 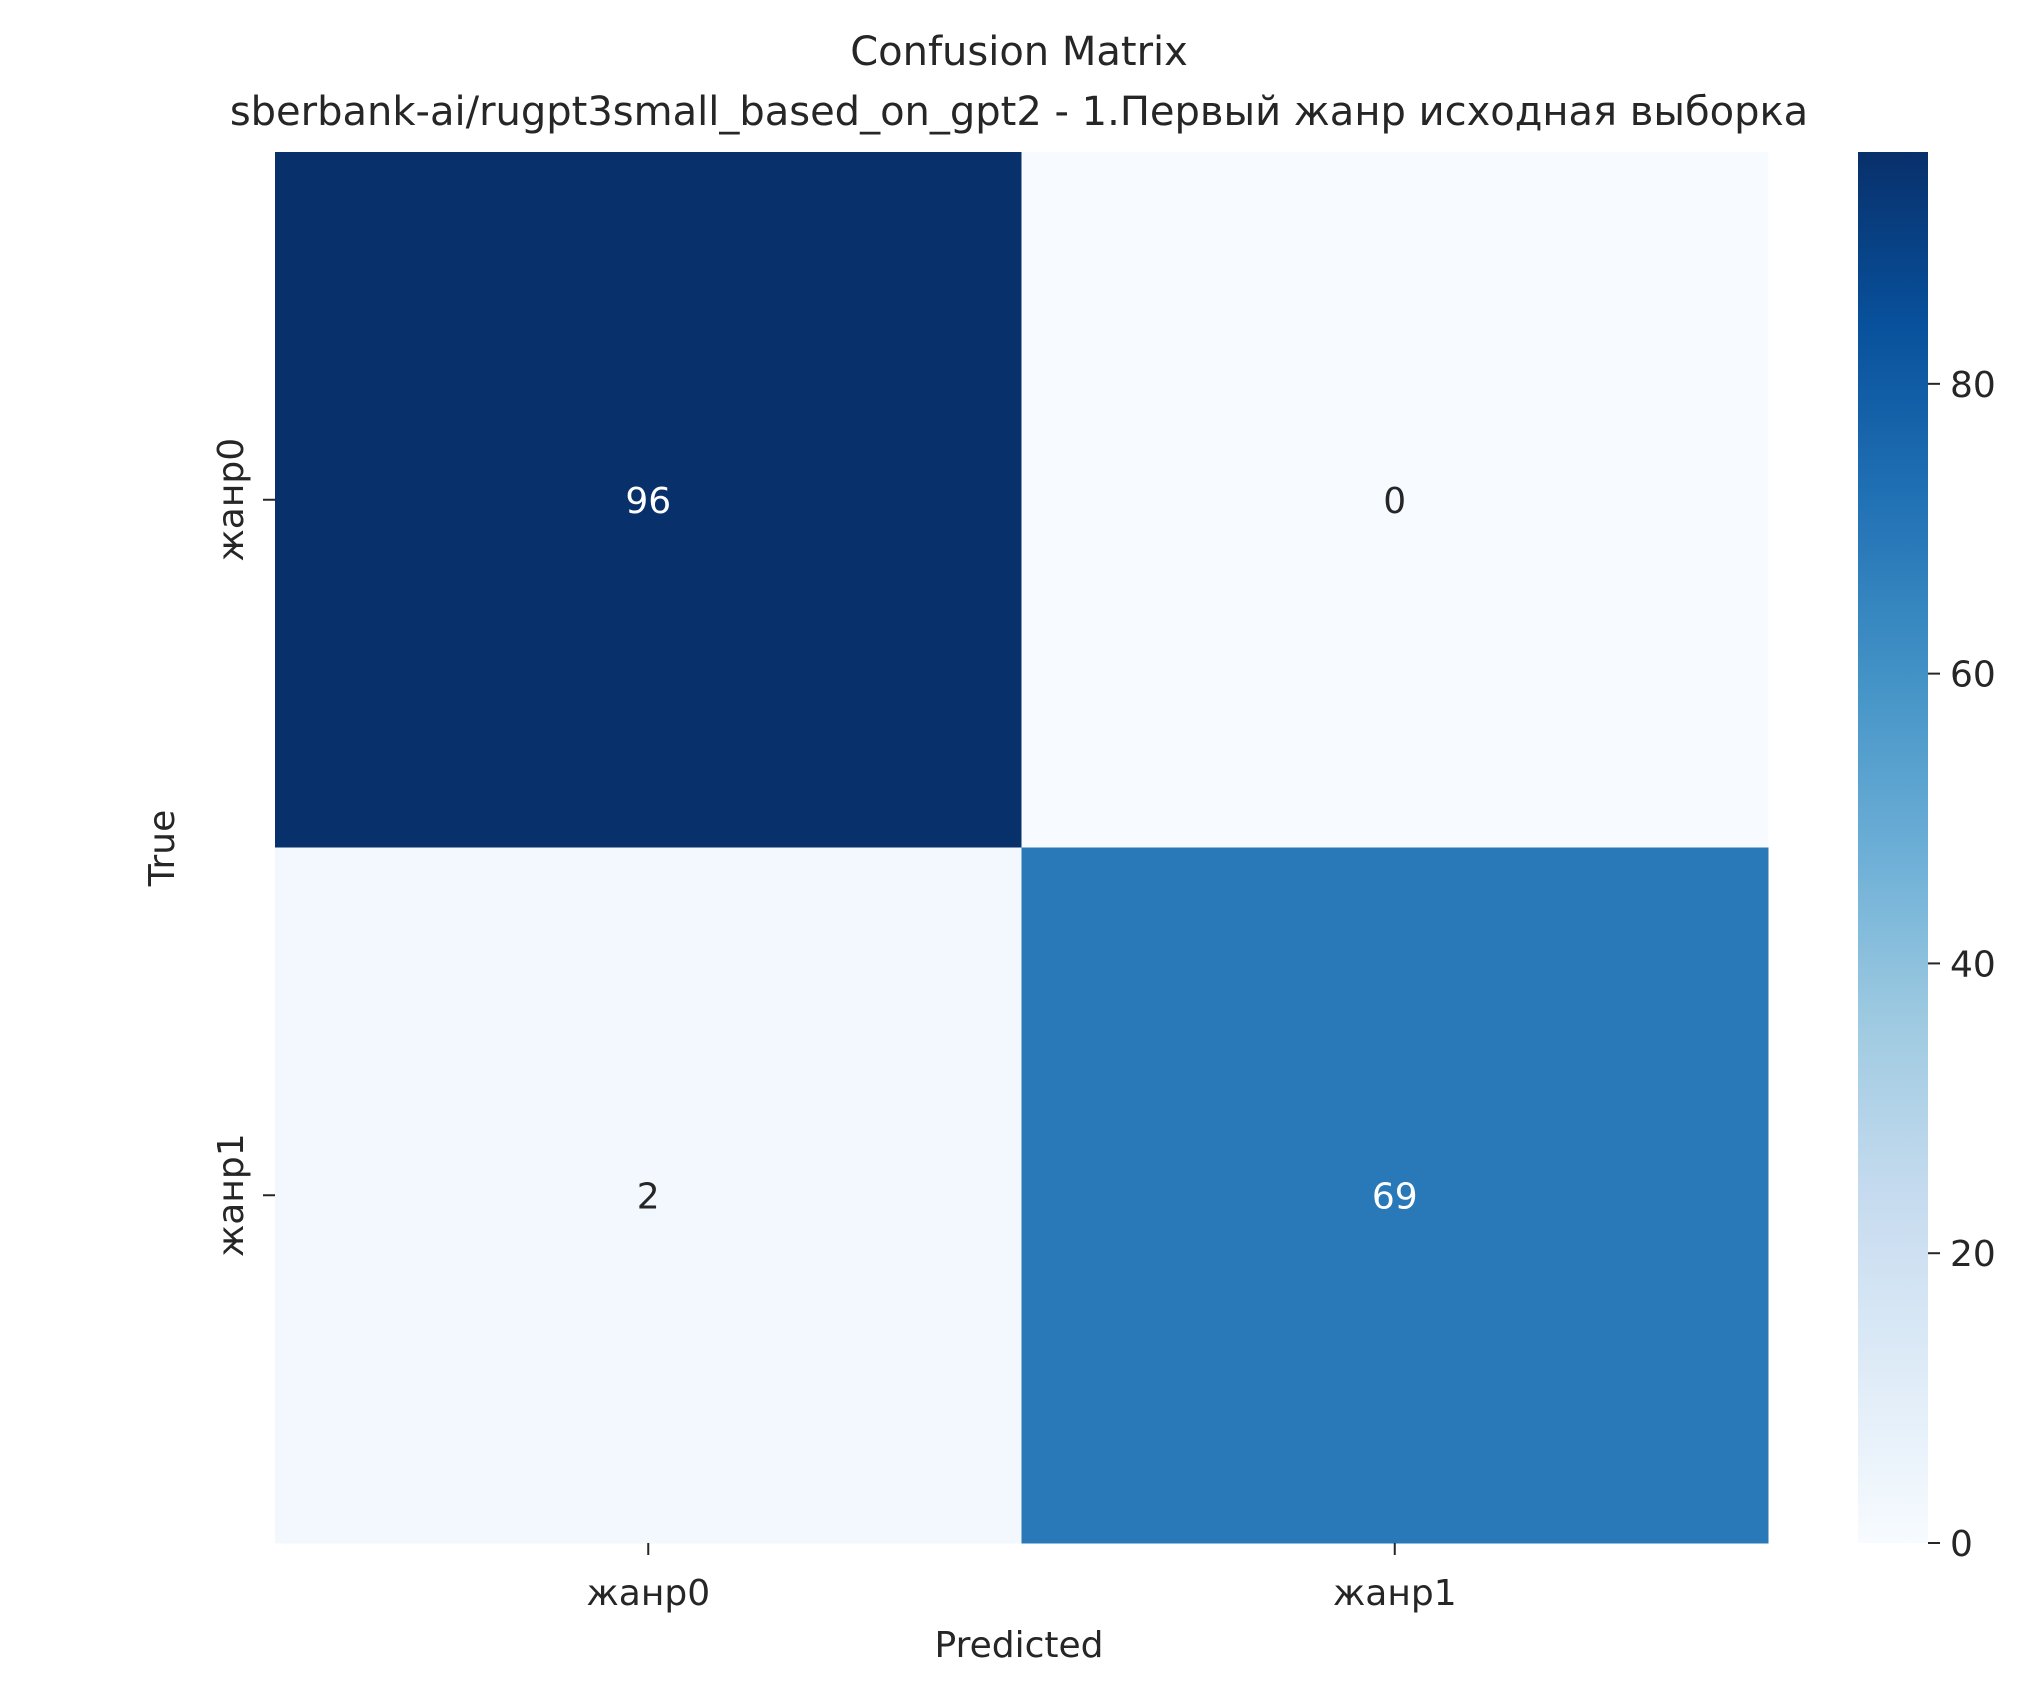 What do you see at coordinates (1019, 1645) in the screenshot?
I see `x-axis-label: Predicted` at bounding box center [1019, 1645].